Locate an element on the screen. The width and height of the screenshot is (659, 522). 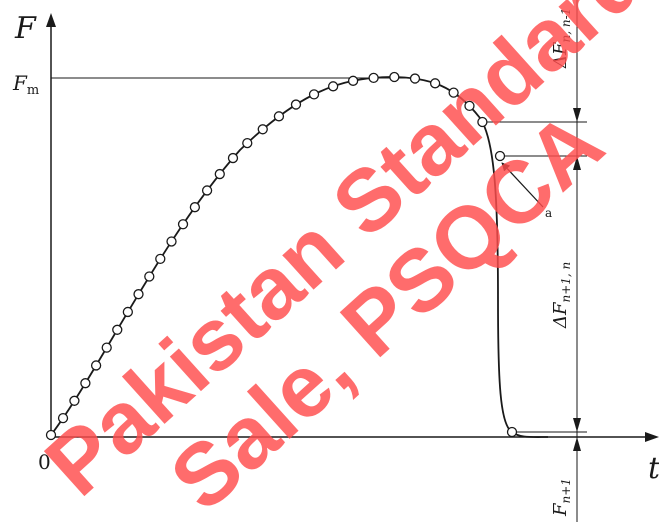
svg-text: Fn+1 is located at coordinates (561, 497).